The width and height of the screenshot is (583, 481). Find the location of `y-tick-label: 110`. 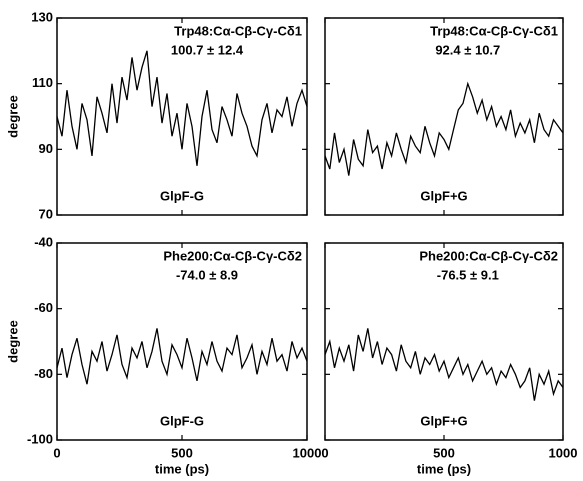

y-tick-label: 110 is located at coordinates (42, 82).